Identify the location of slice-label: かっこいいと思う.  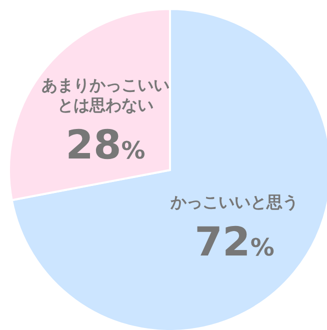
(234, 202).